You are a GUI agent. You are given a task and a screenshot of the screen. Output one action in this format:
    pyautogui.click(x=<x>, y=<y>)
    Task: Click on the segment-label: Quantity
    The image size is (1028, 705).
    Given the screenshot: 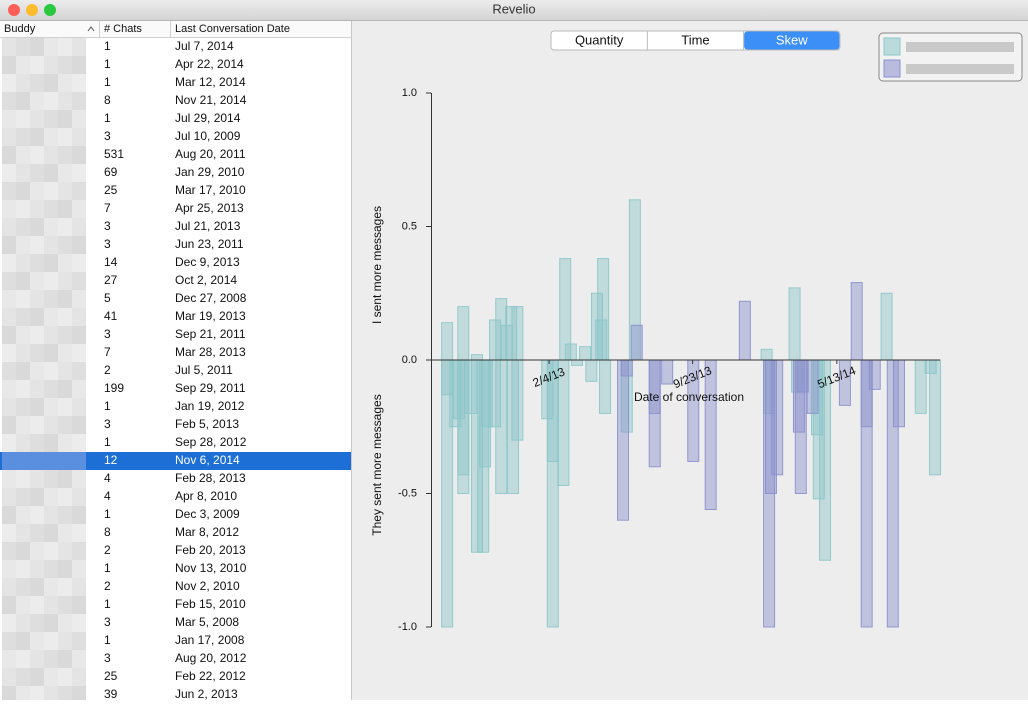 What is the action you would take?
    pyautogui.click(x=599, y=39)
    